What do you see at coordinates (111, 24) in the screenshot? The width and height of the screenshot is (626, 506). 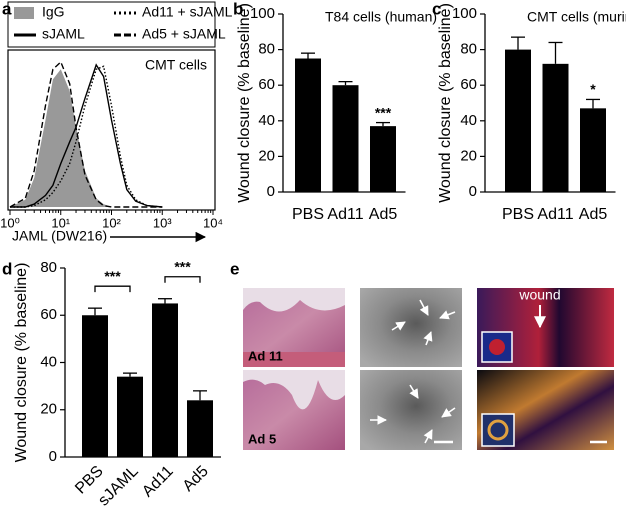 I see `legend-box` at bounding box center [111, 24].